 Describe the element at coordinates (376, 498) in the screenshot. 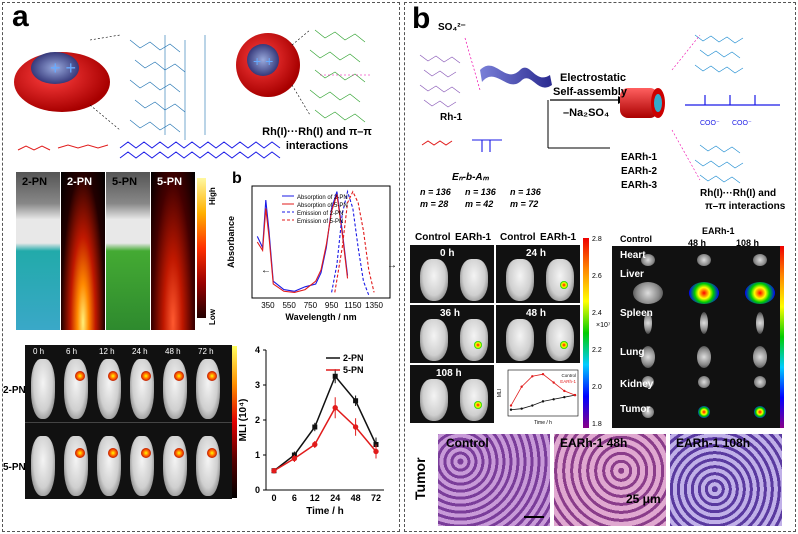

I see `mli-xtick-5: 72` at that location.